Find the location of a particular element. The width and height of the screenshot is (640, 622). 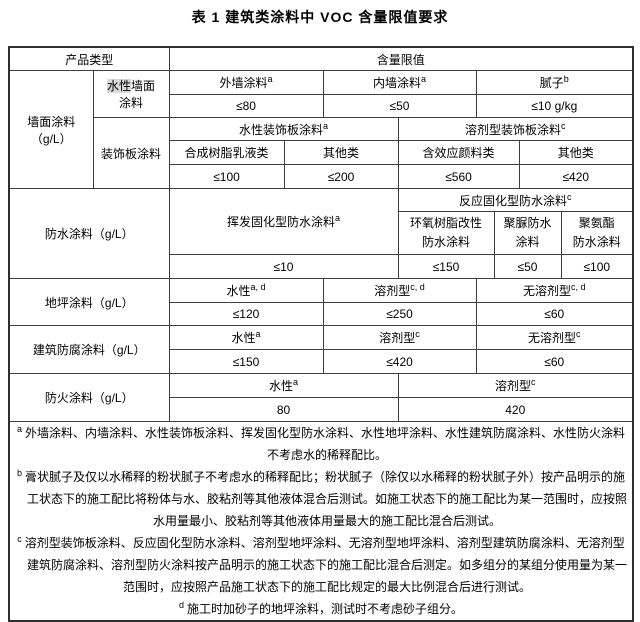

table-row: ≤120 ≤250 ≤60 is located at coordinates (321, 314).